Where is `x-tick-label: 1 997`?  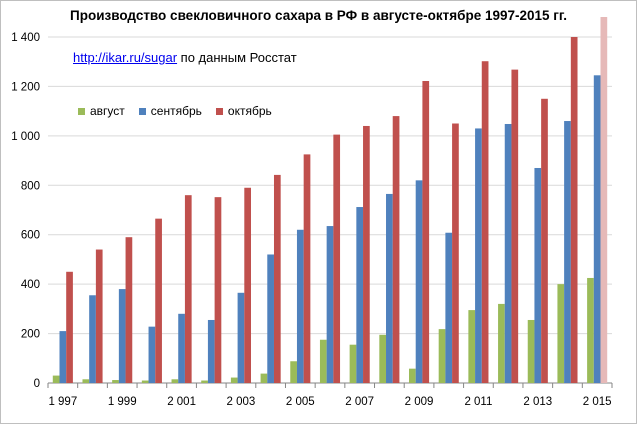 x-tick-label: 1 997 is located at coordinates (62, 402).